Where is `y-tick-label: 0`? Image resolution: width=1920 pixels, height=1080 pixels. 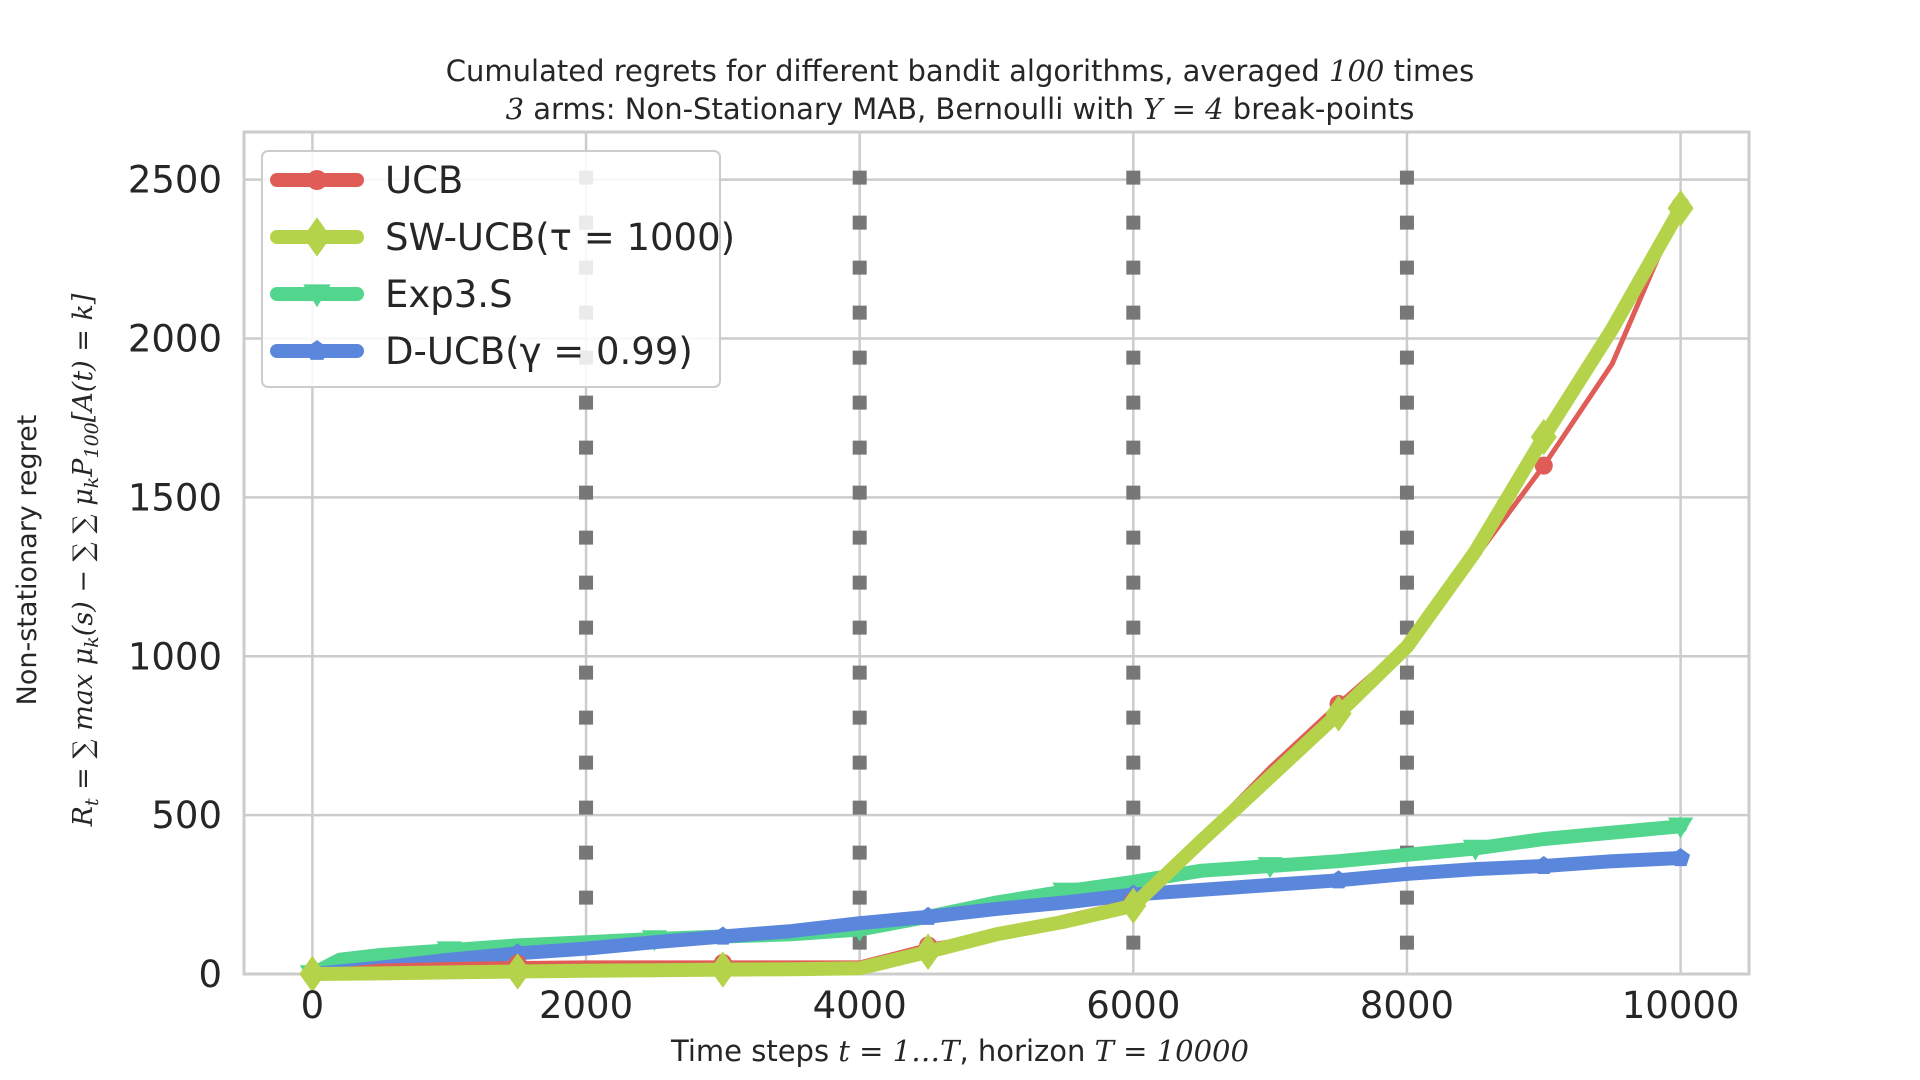 y-tick-label: 0 is located at coordinates (210, 974).